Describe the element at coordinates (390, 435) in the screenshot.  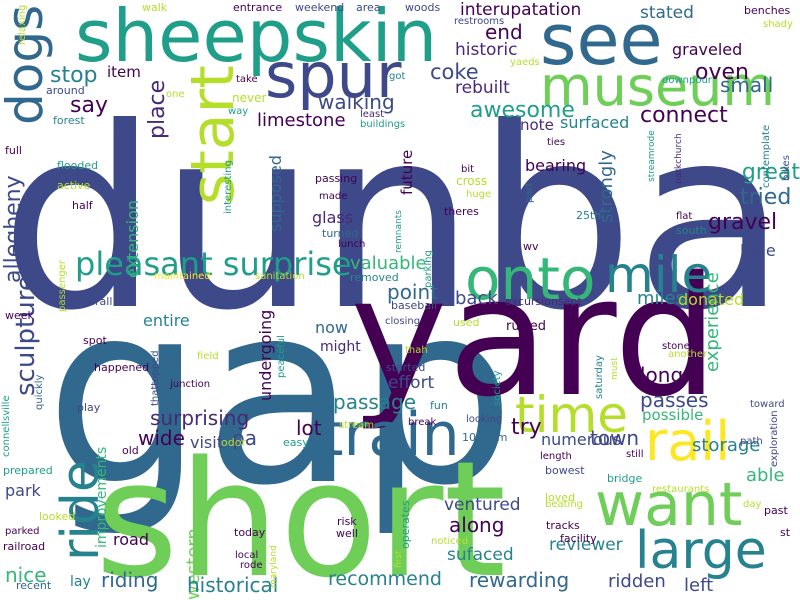
I see `word-train: train` at that location.